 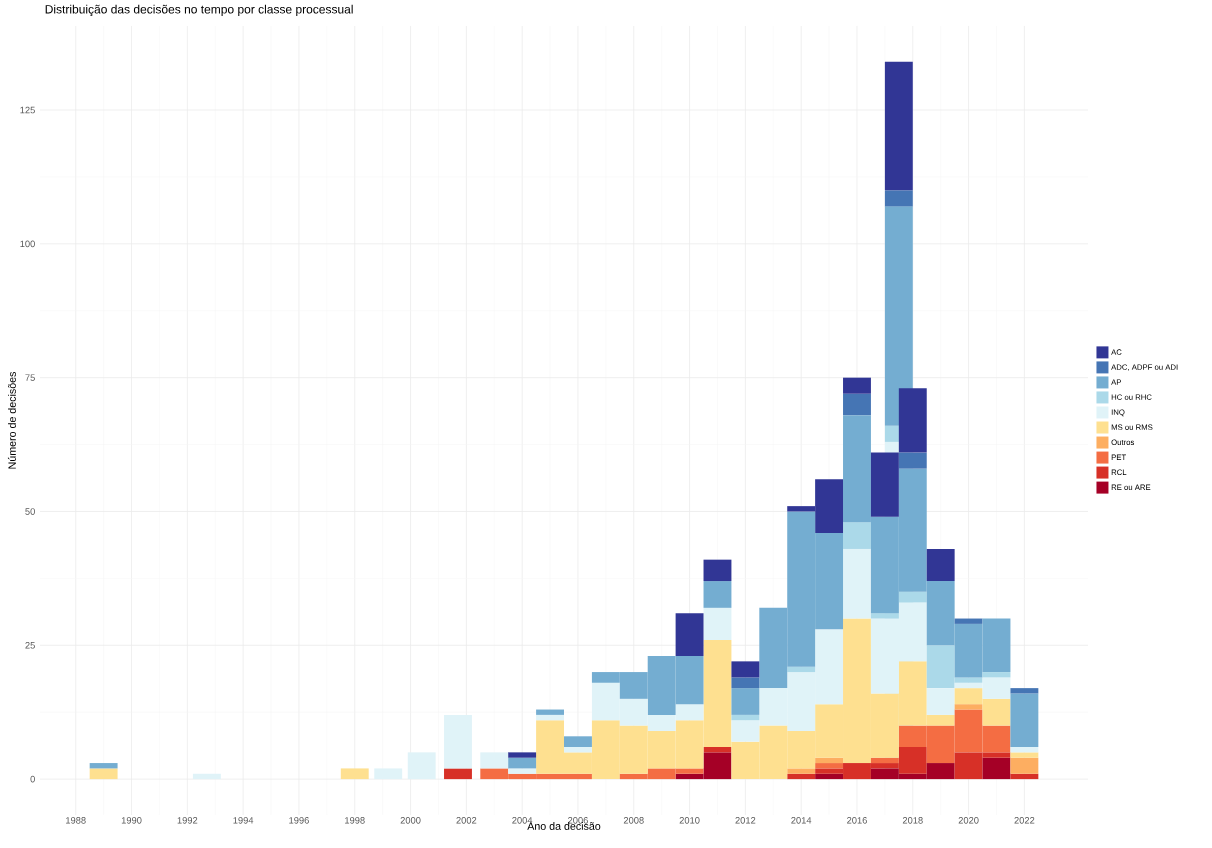 What do you see at coordinates (689, 820) in the screenshot?
I see `x-tick-label: 2010` at bounding box center [689, 820].